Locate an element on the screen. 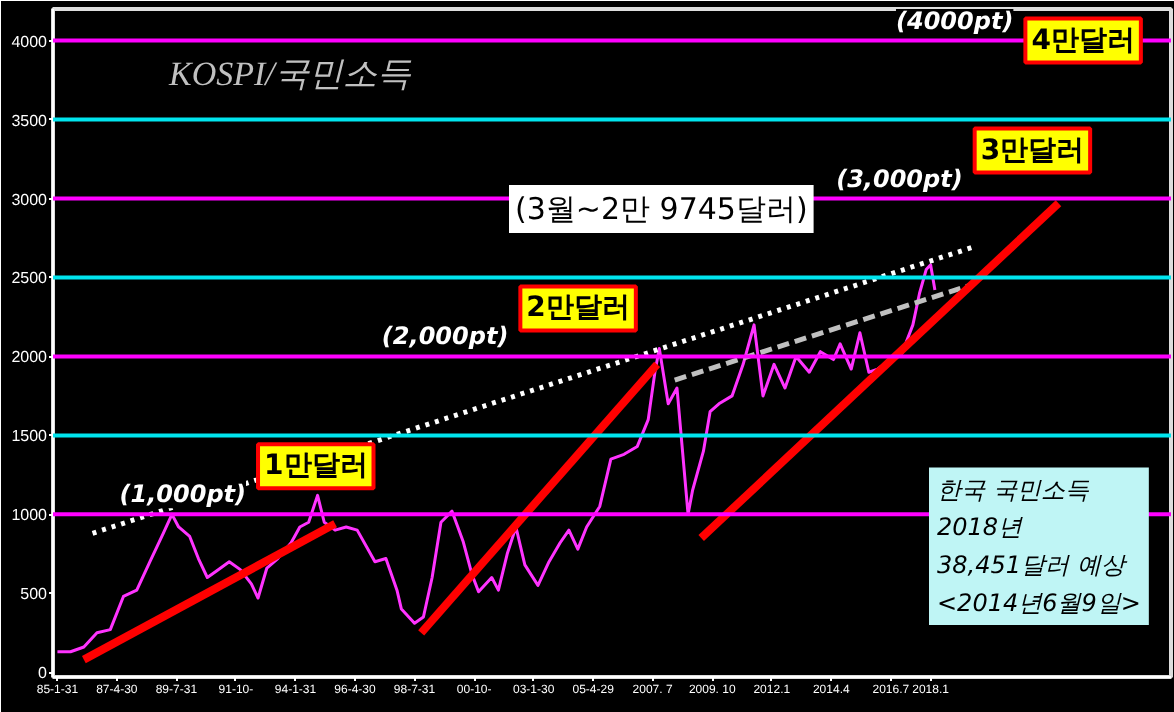 The width and height of the screenshot is (1174, 712). text: (3월~2만 9745달러) is located at coordinates (661, 209).